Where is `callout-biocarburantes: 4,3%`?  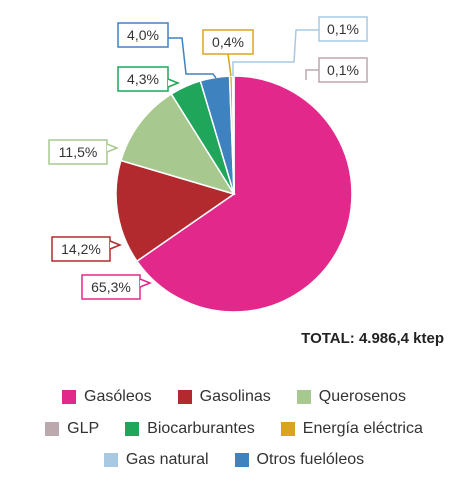
callout-biocarburantes: 4,3% is located at coordinates (149, 79).